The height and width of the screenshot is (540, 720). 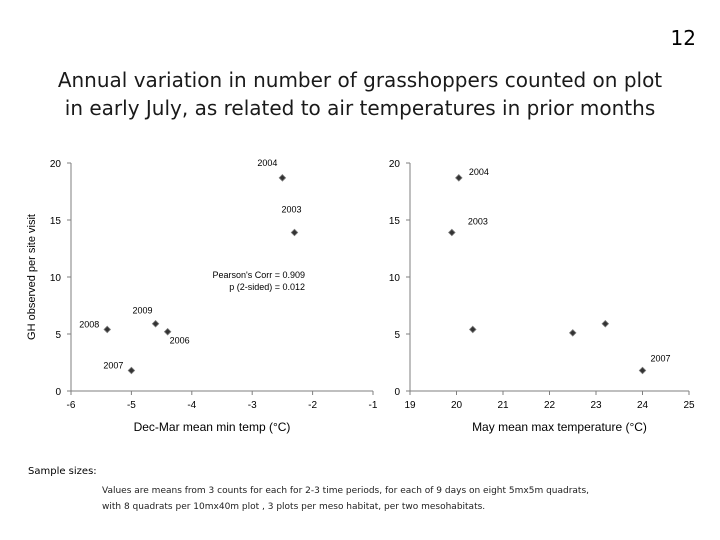 I want to click on x-tick-label: 24, so click(x=643, y=405).